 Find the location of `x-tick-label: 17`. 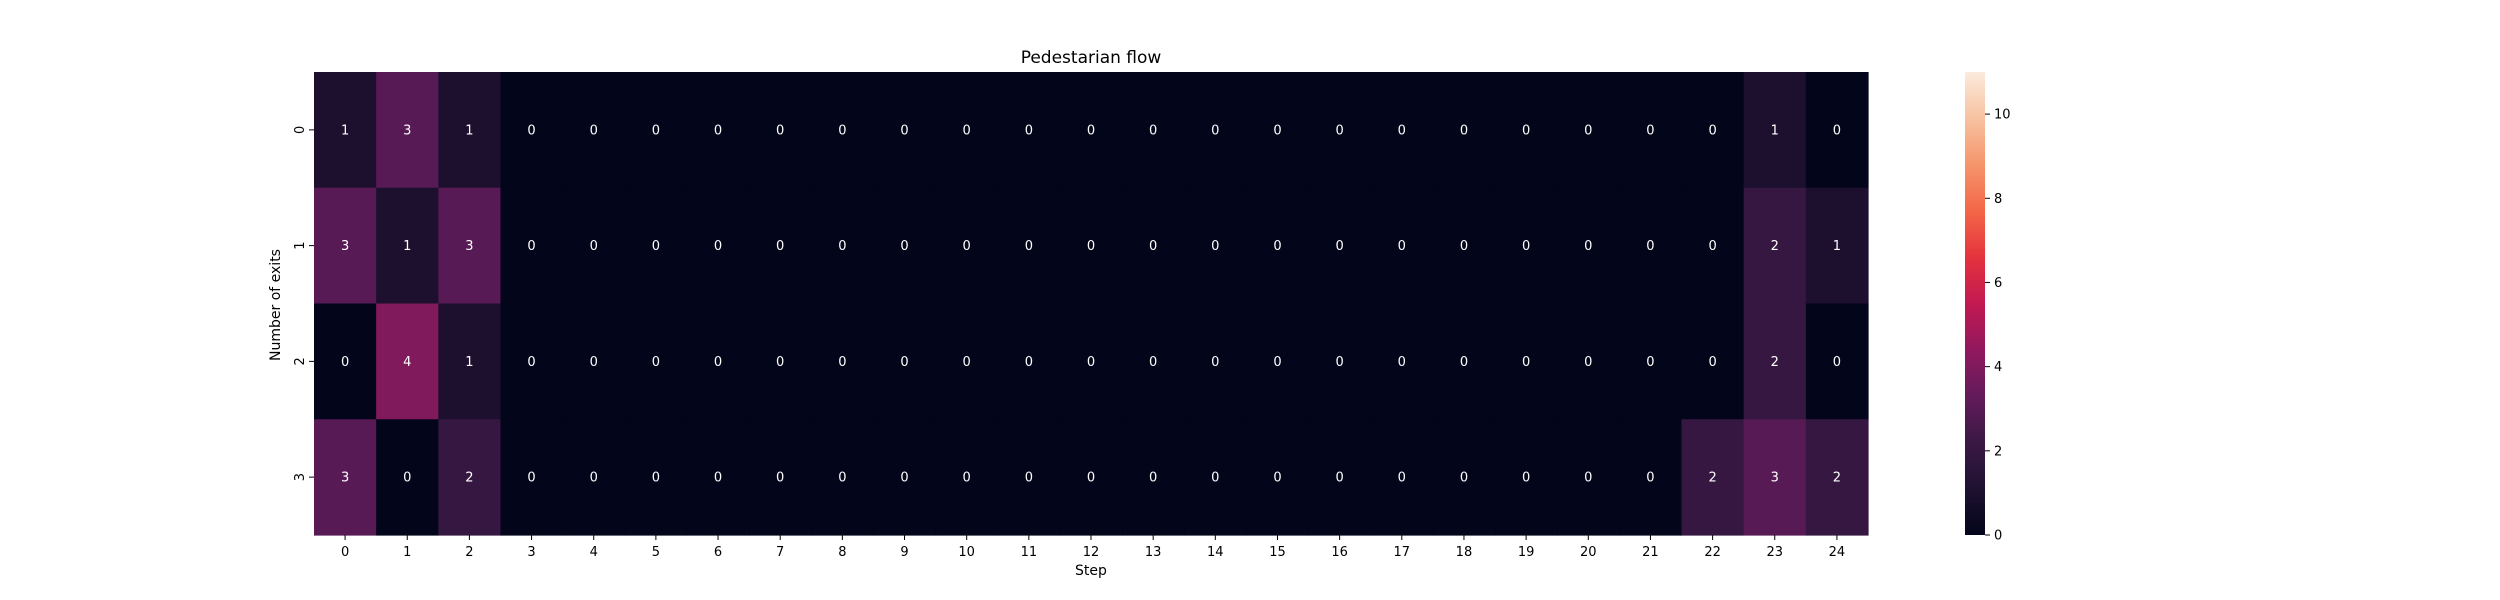

x-tick-label: 17 is located at coordinates (1402, 552).